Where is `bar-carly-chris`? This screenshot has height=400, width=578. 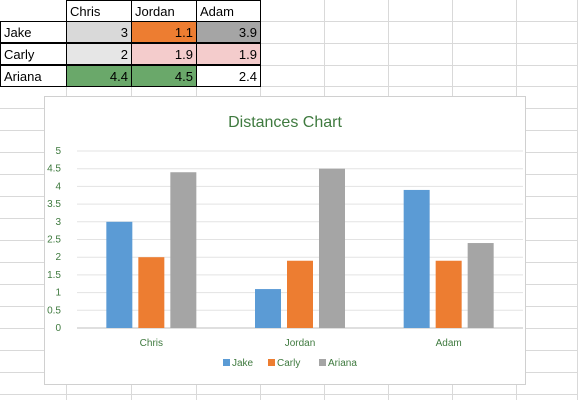 bar-carly-chris is located at coordinates (151, 292).